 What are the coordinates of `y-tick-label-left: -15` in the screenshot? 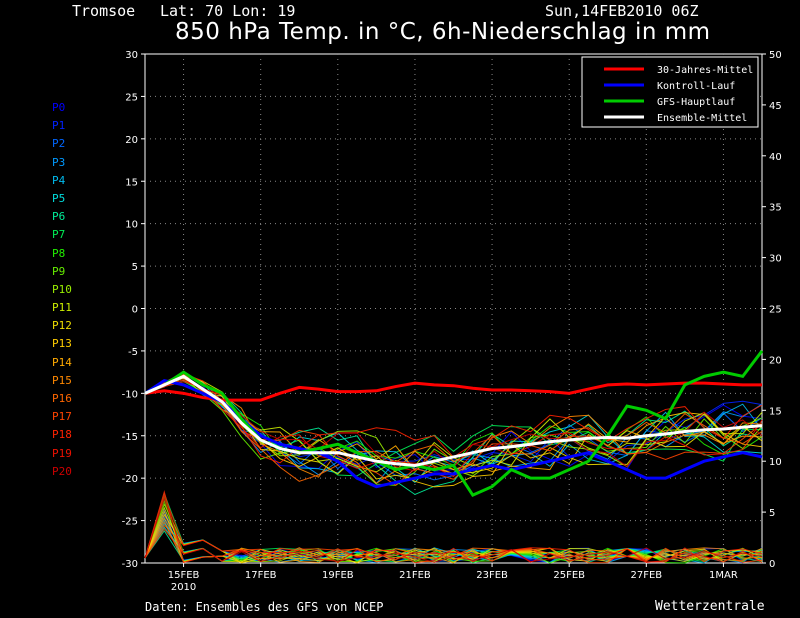 It's located at (130, 437).